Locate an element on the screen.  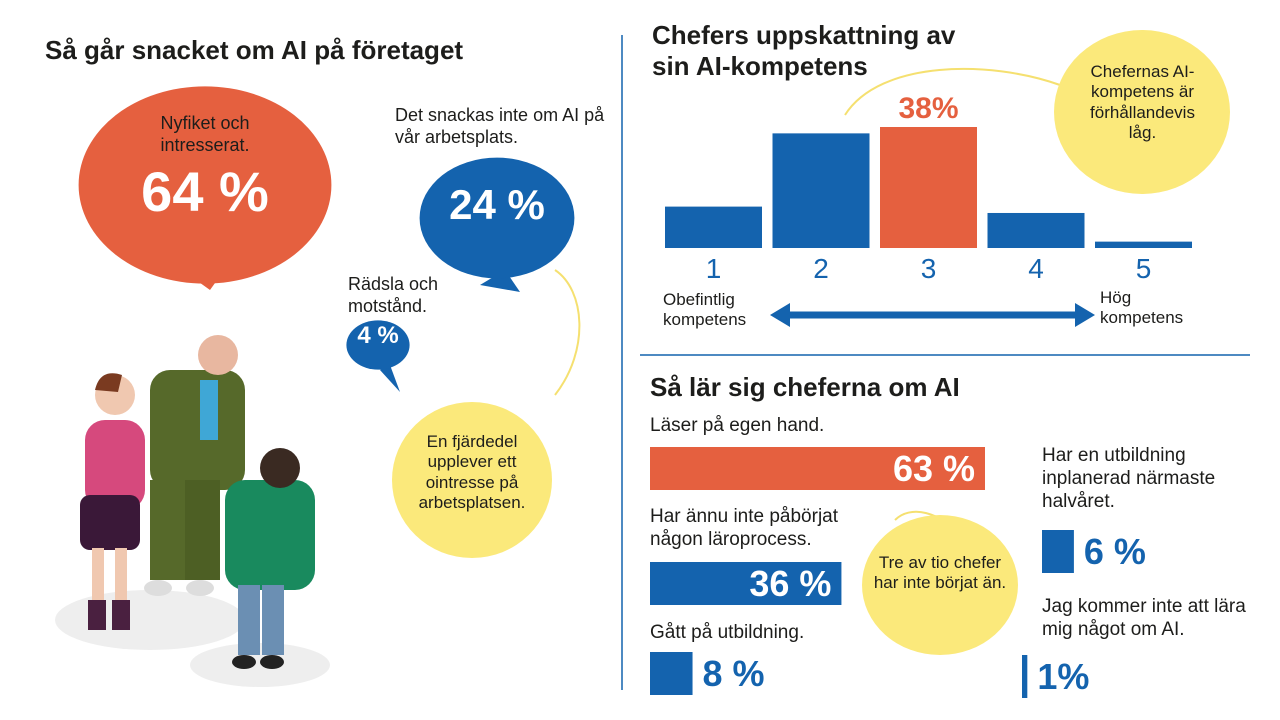
value-label: 8 % is located at coordinates (733, 673).